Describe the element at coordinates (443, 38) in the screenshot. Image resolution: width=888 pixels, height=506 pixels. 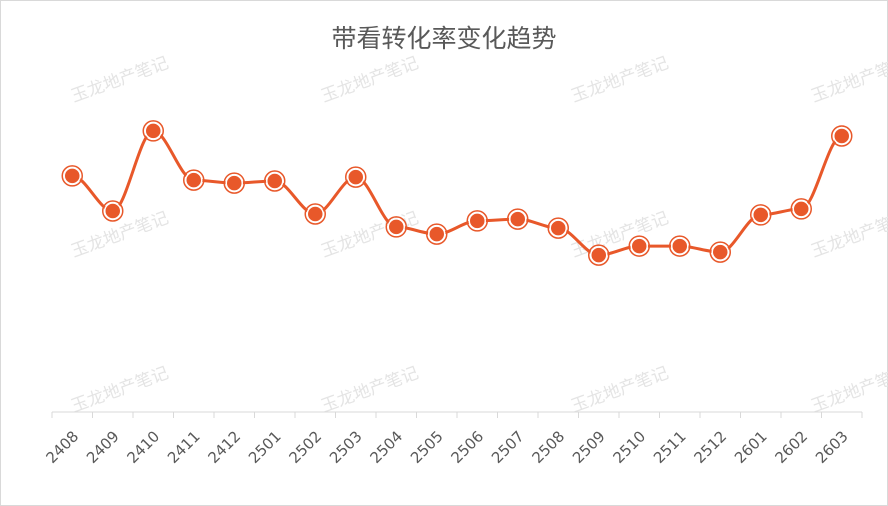
I see `chart-title: 带看转化率变化趋势` at that location.